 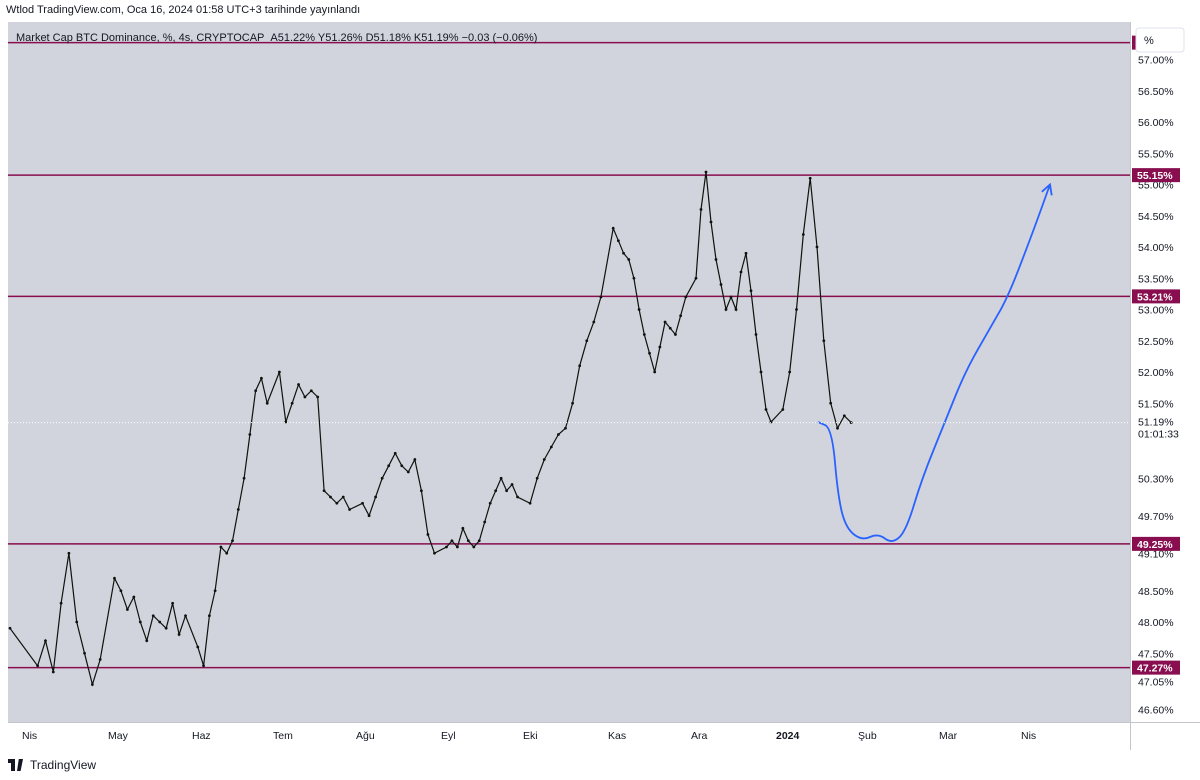 What do you see at coordinates (1156, 123) in the screenshot?
I see `price-tick-label: 56.00%` at bounding box center [1156, 123].